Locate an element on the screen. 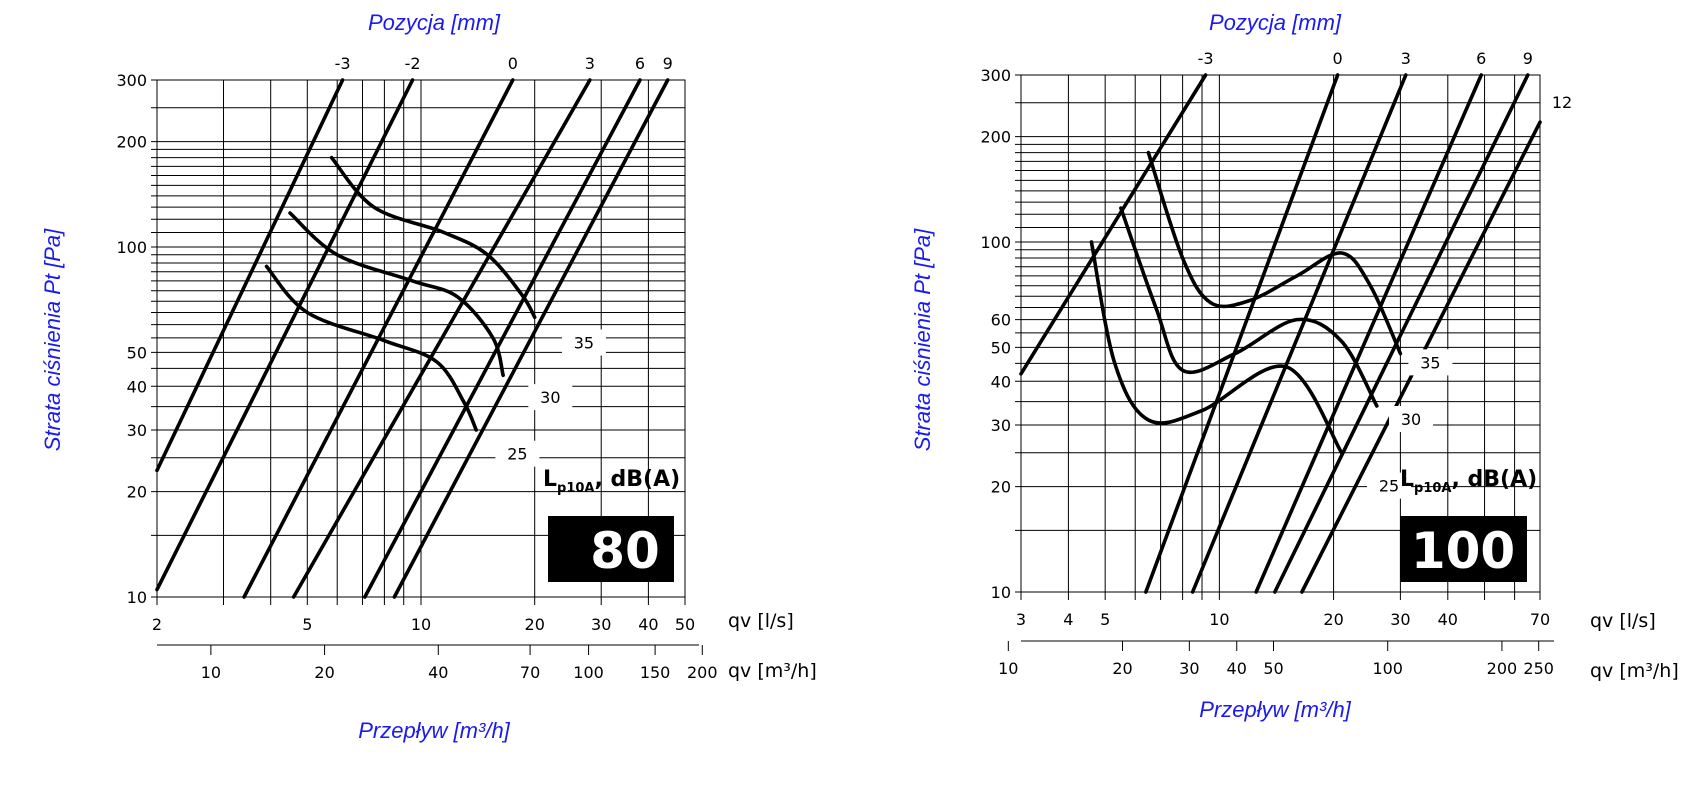  m3h-tick-label: 150 is located at coordinates (655, 672).